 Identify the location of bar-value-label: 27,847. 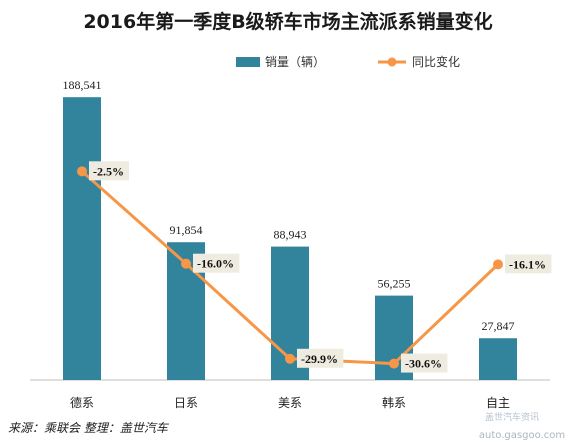
(498, 326).